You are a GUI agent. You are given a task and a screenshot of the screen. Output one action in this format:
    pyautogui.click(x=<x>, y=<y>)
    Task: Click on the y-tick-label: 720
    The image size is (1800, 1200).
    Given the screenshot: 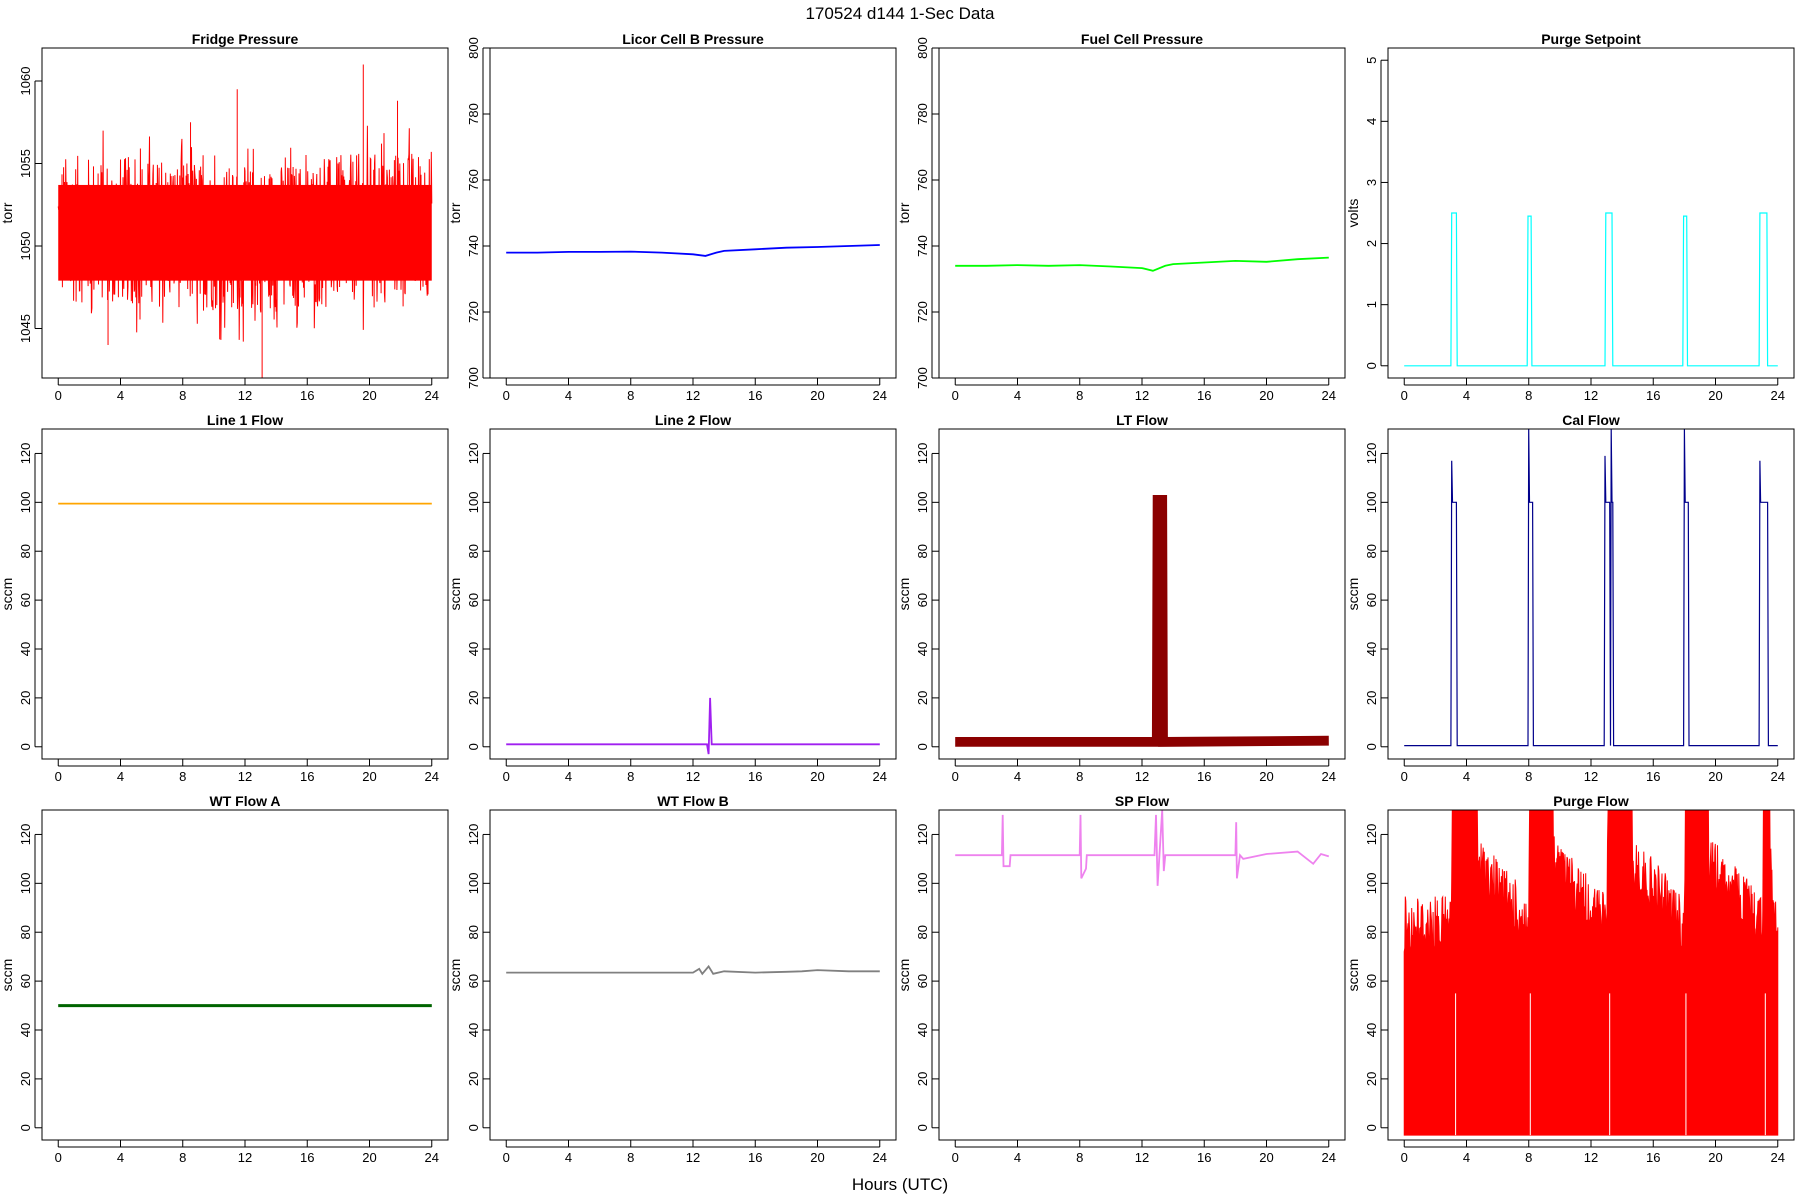 What is the action you would take?
    pyautogui.click(x=922, y=312)
    